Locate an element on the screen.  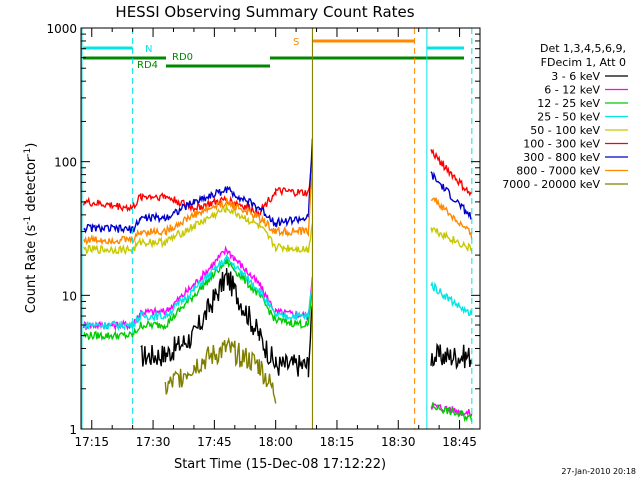
legend-label-3: 25 - 50 keV is located at coordinates (568, 117).